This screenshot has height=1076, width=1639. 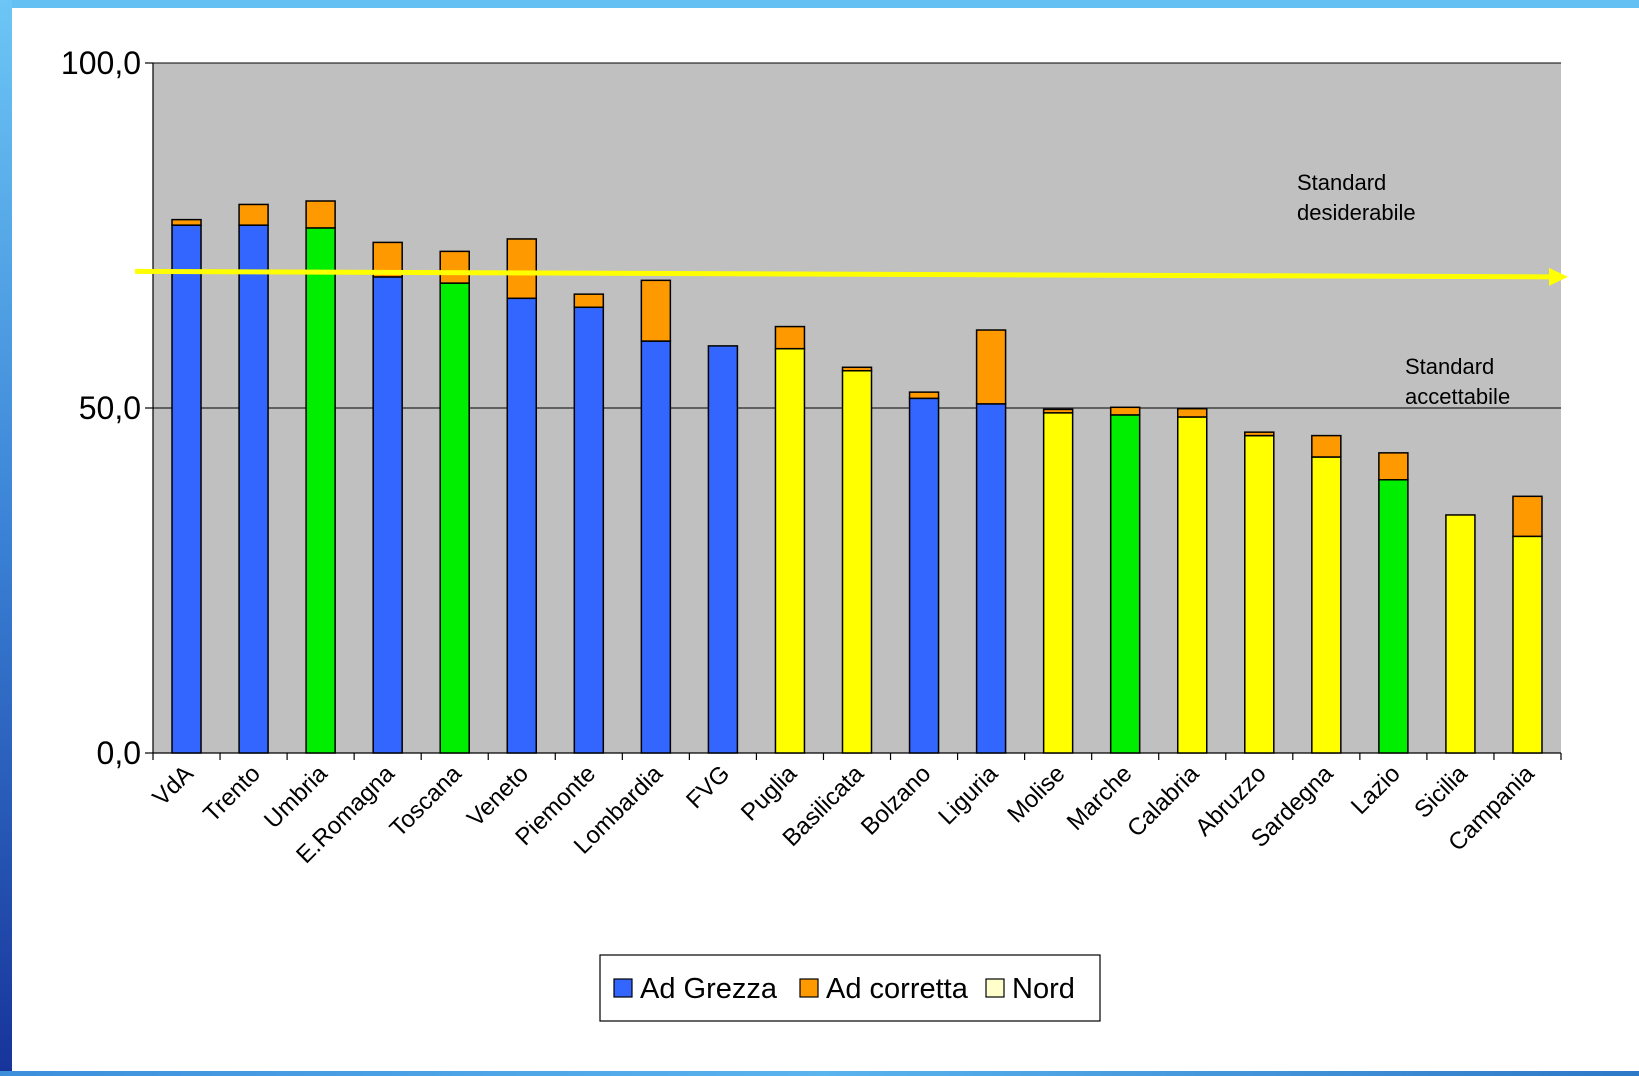 I want to click on bar-ad-corretta-basilicata, so click(x=857, y=369).